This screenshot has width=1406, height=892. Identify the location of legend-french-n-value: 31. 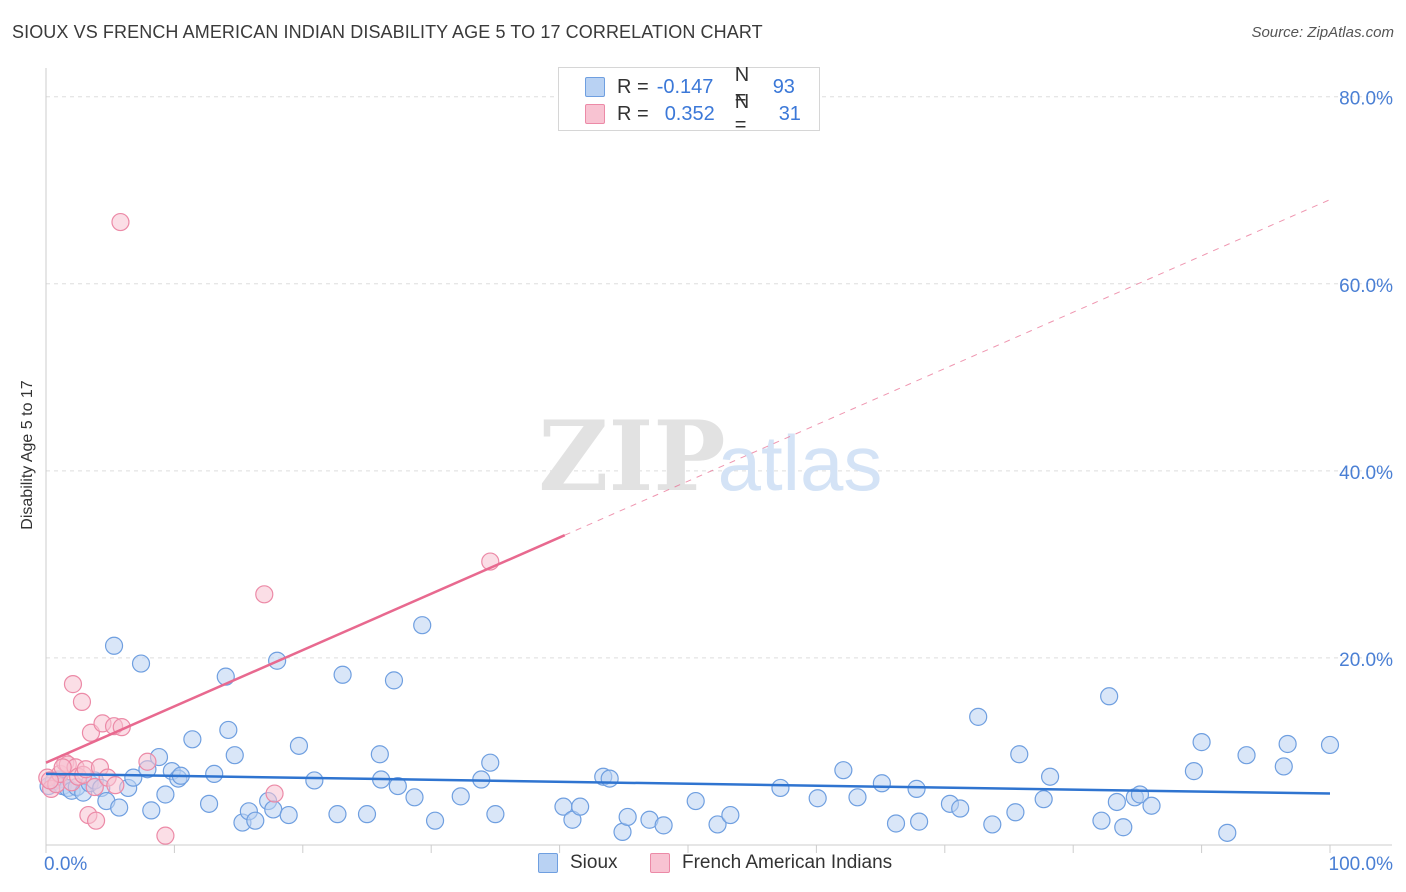
(789, 113).